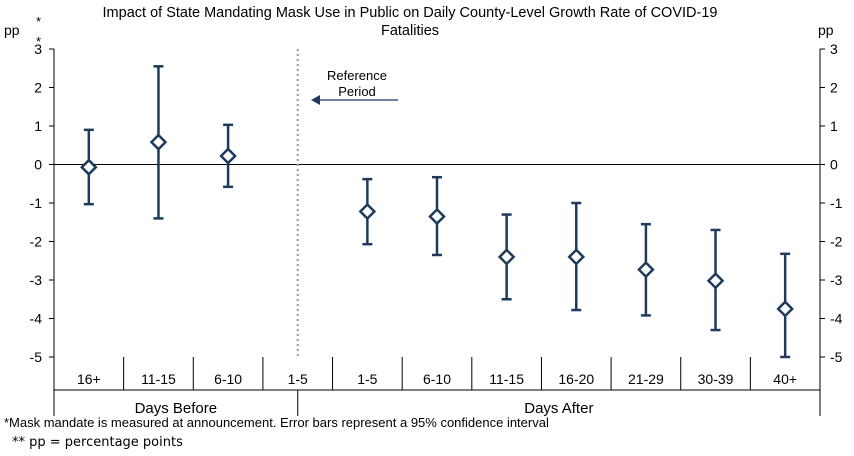 The image size is (854, 456). Describe the element at coordinates (834, 165) in the screenshot. I see `right-y-tick-label: 0` at that location.